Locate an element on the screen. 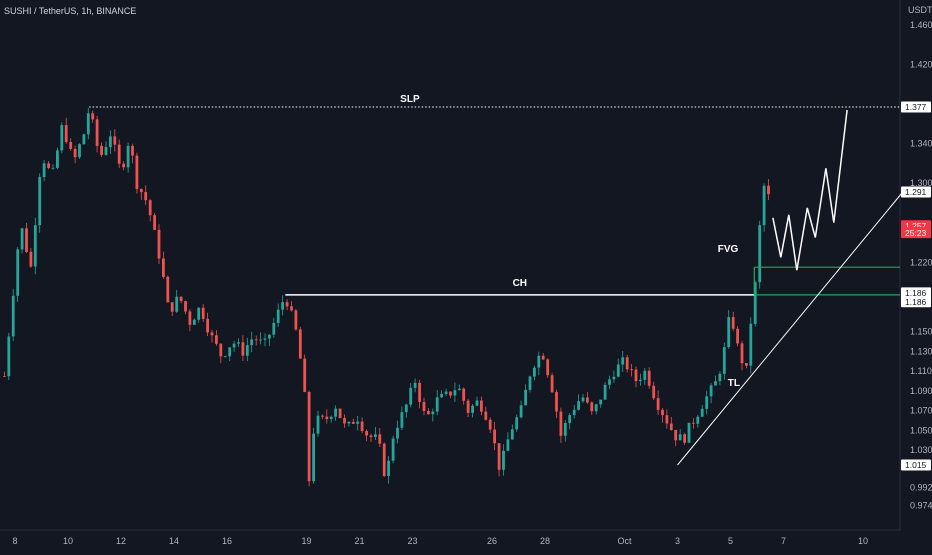 The height and width of the screenshot is (555, 932). y-tick-label: 1.050 is located at coordinates (921, 430).